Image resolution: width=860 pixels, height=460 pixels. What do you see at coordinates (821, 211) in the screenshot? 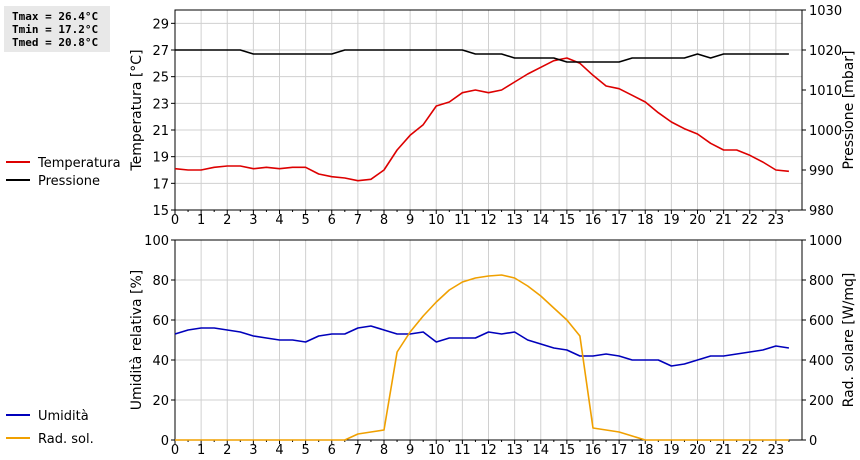
I see `y-right-tick-label: 980` at bounding box center [821, 211].